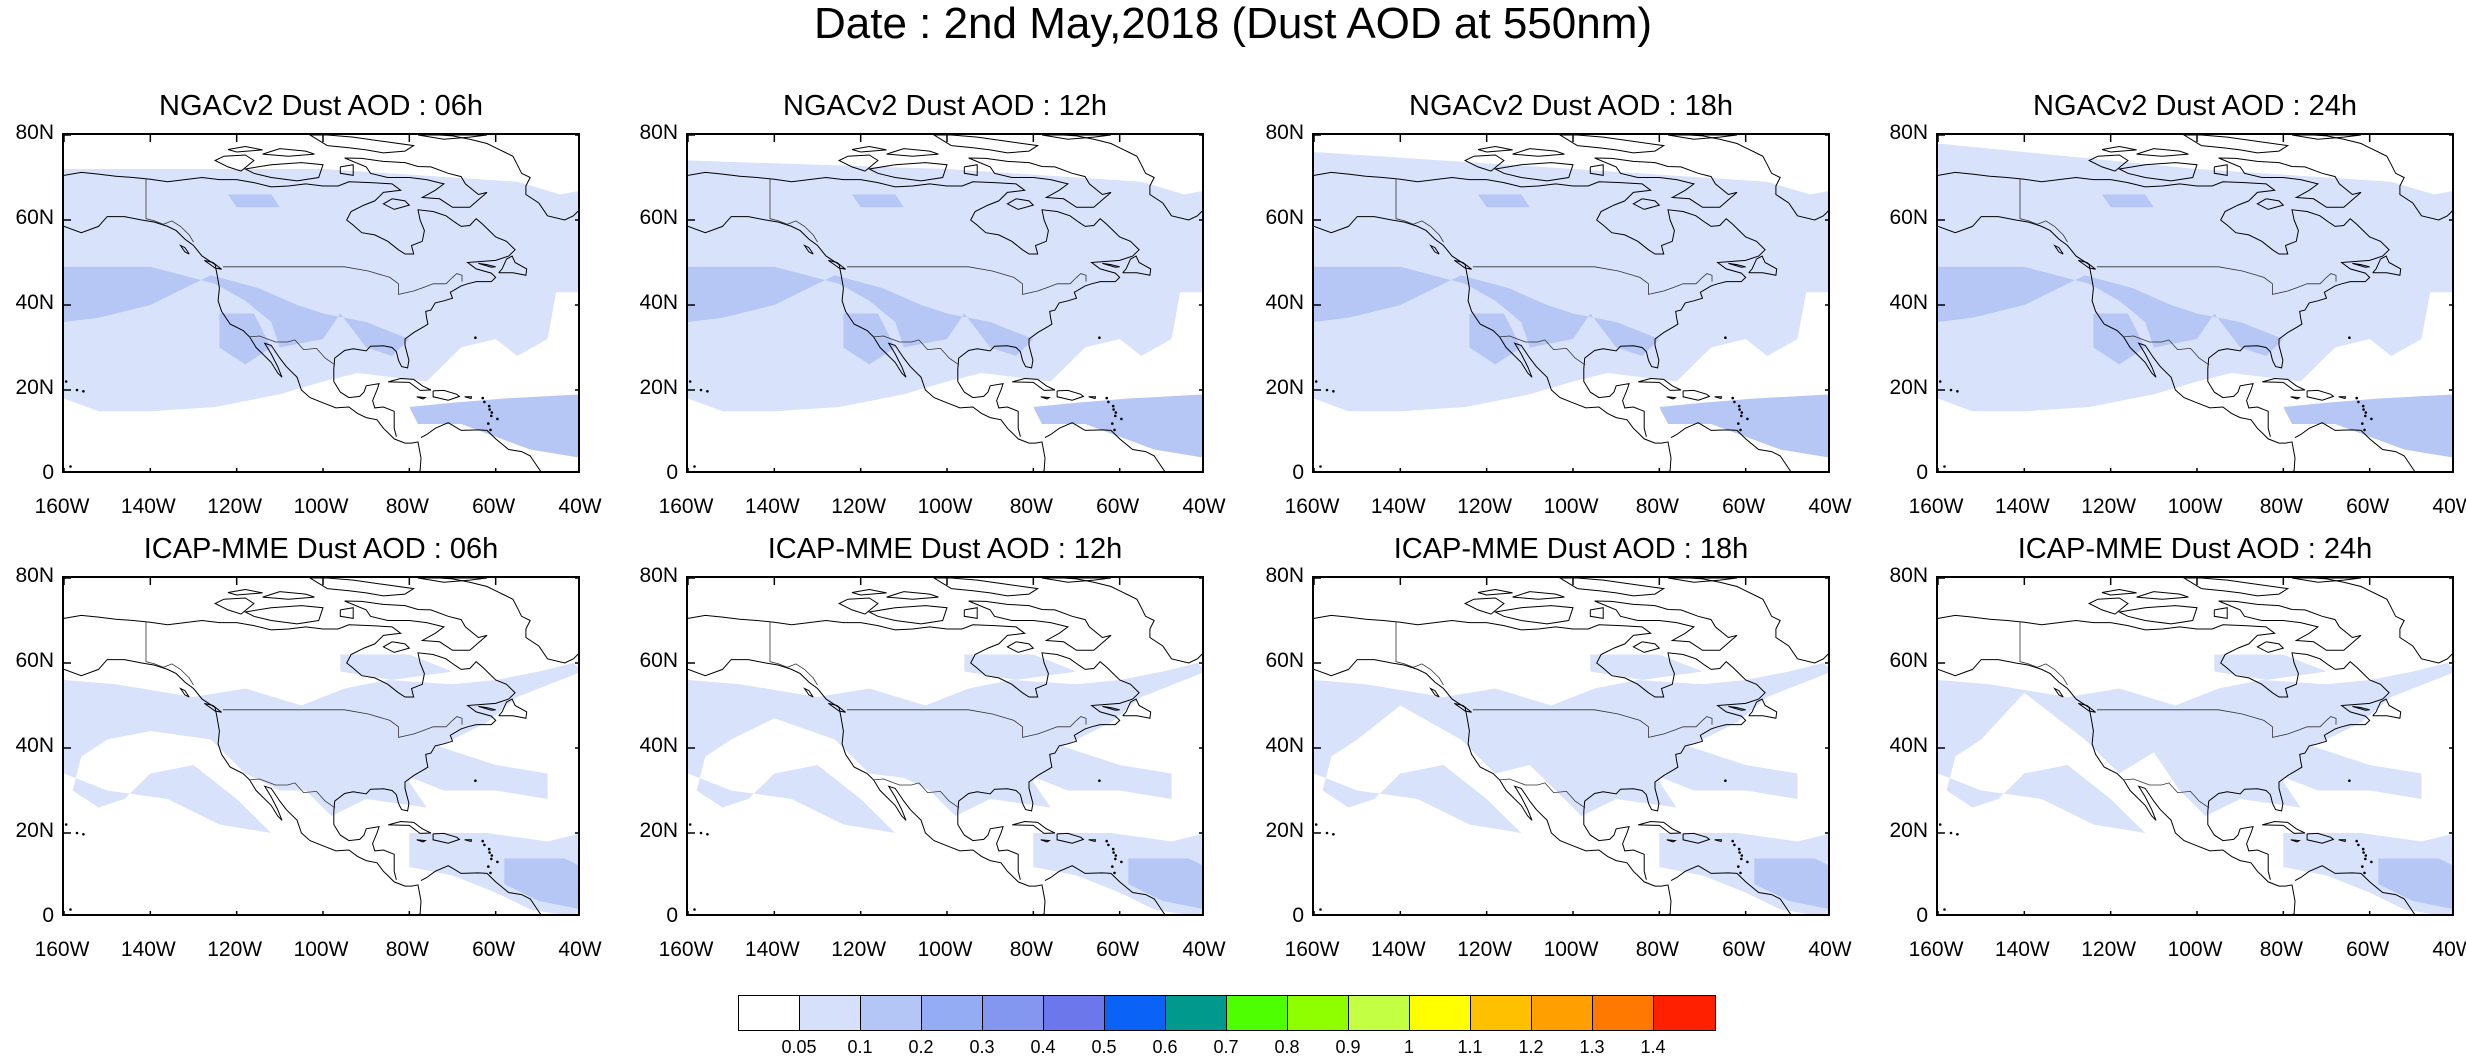  I want to click on lon-tick-label: 60W, so click(494, 949).